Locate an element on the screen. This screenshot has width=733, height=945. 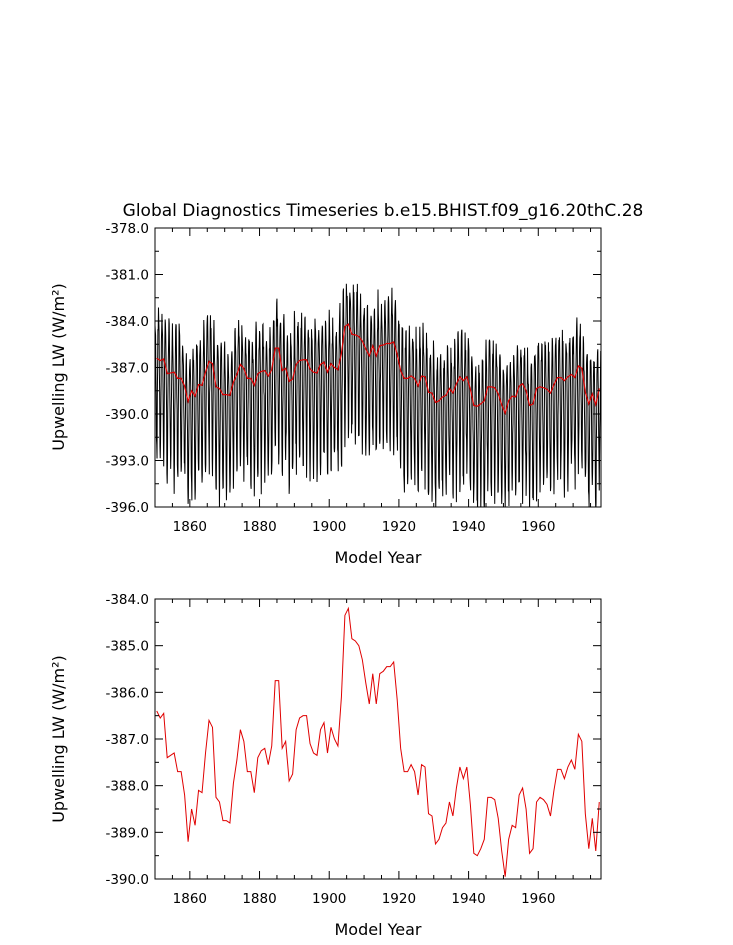
y-tick-label: -393.0 is located at coordinates (127, 462).